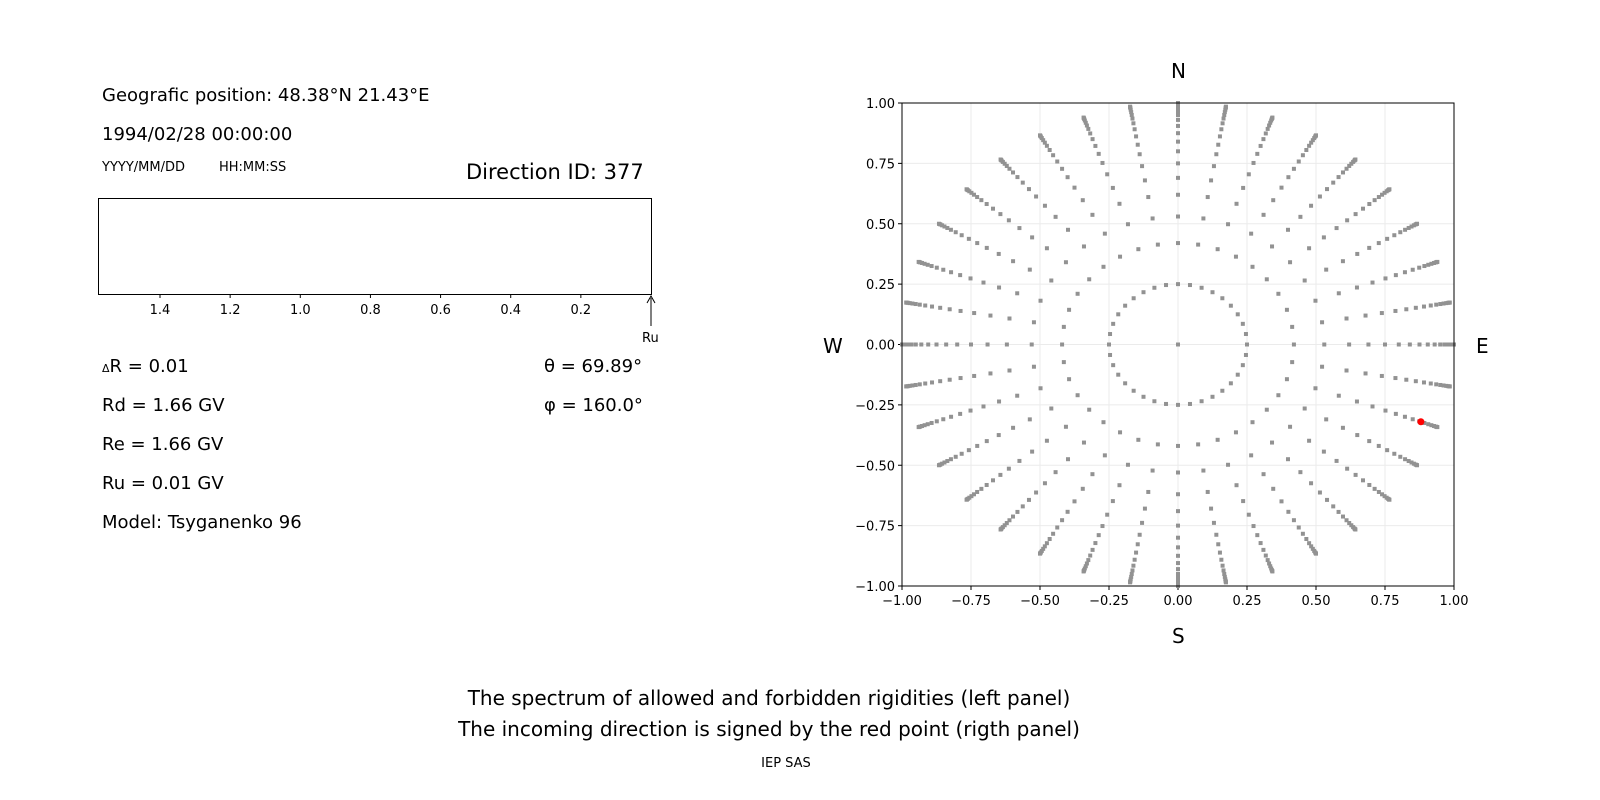  I want to click on spectrum-tick-label: 0.6, so click(440, 310).